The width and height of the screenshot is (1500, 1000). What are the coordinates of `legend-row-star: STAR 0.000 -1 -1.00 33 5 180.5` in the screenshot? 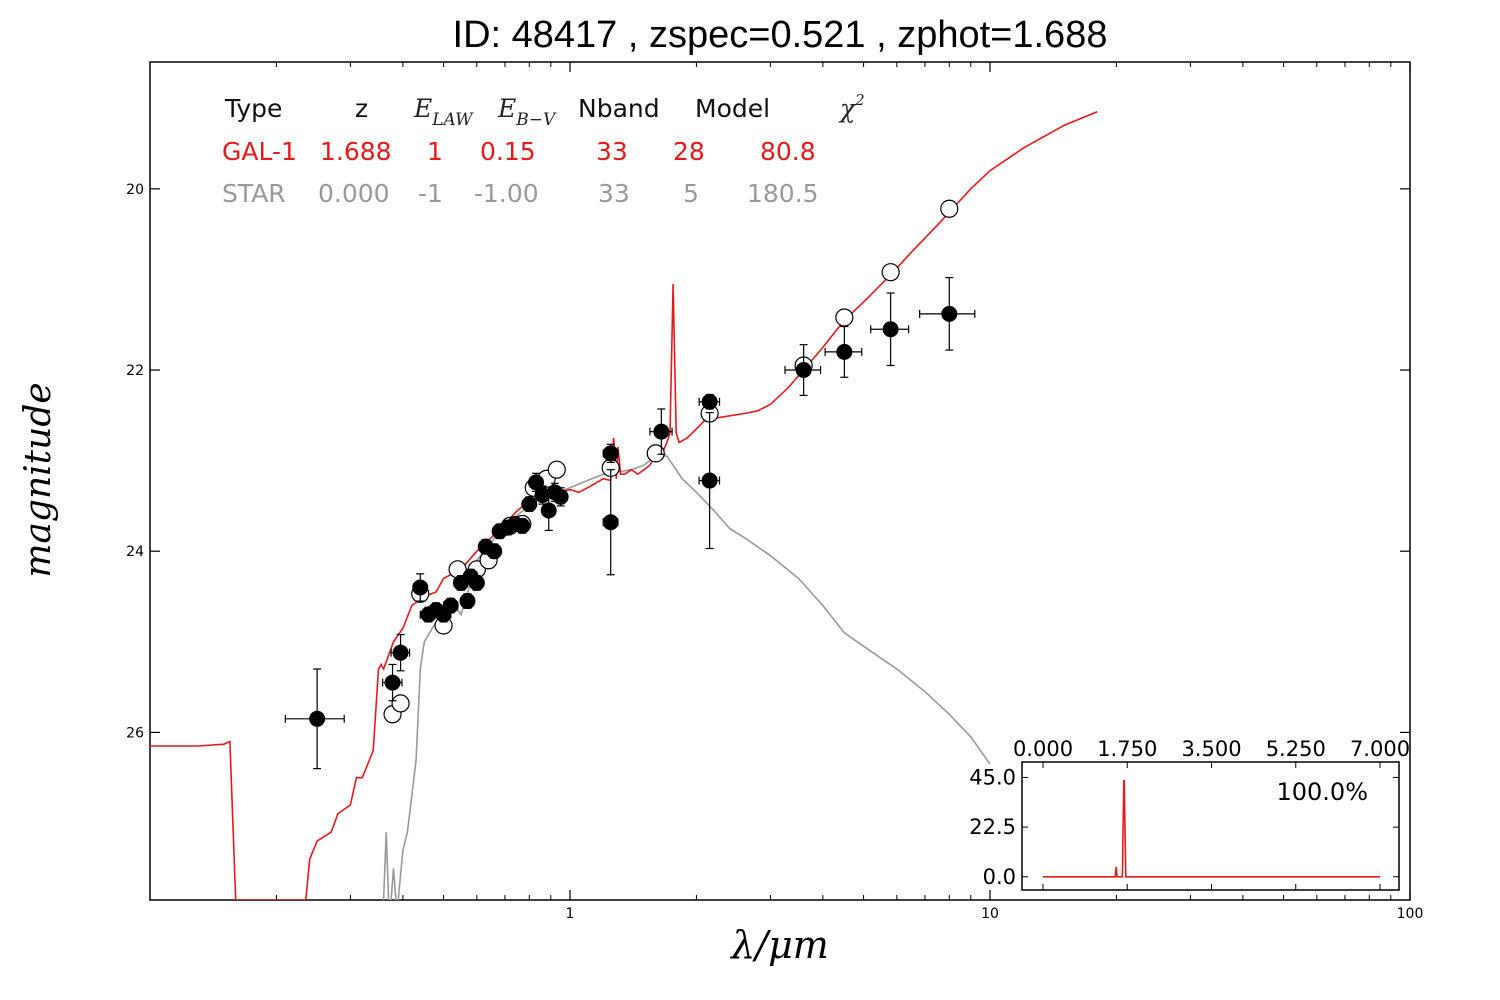 It's located at (520, 193).